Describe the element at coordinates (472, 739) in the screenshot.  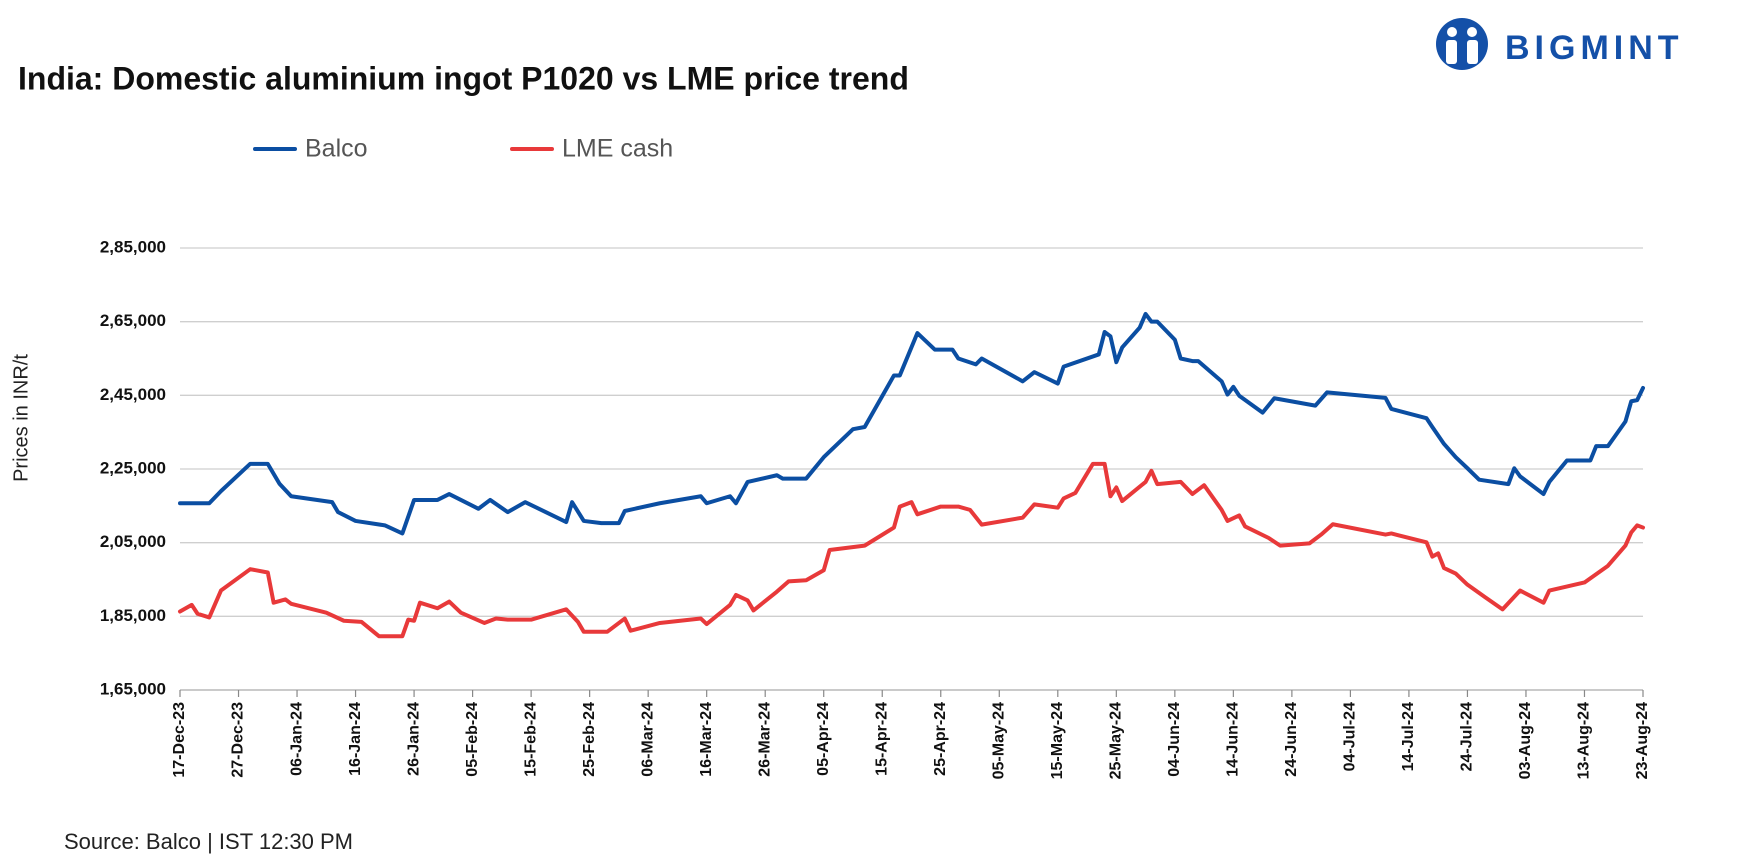
I see `x-tick-label: 05-Feb-24` at that location.